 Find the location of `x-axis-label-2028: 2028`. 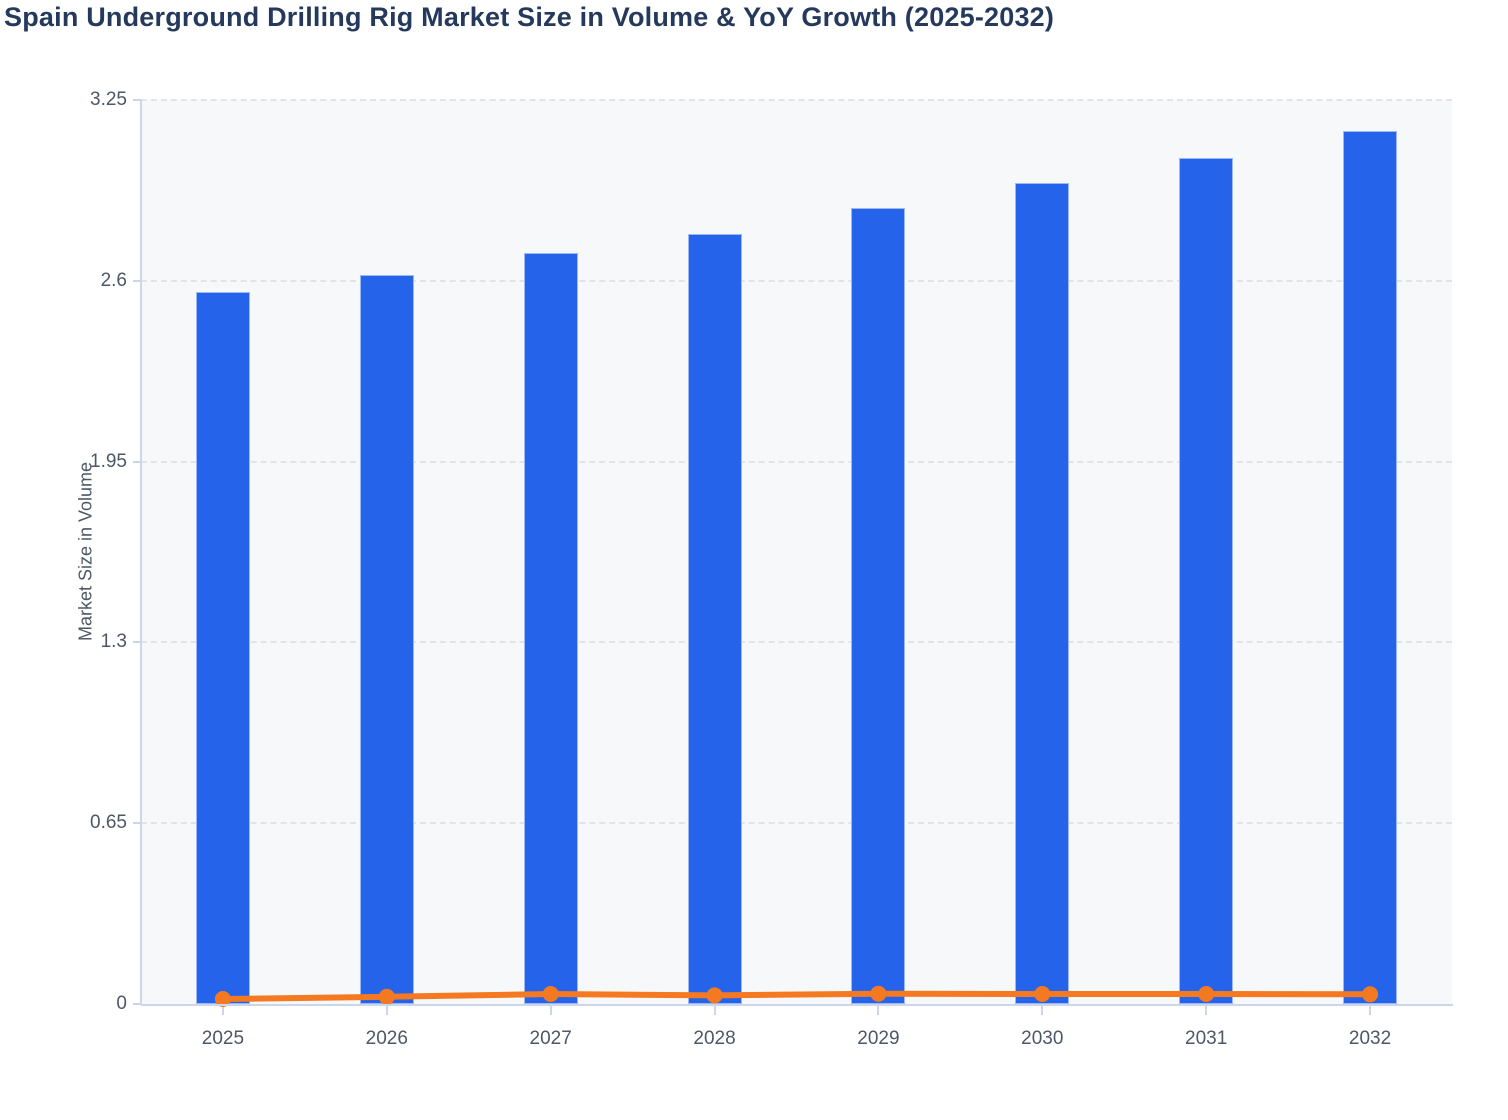

x-axis-label-2028: 2028 is located at coordinates (714, 1038).